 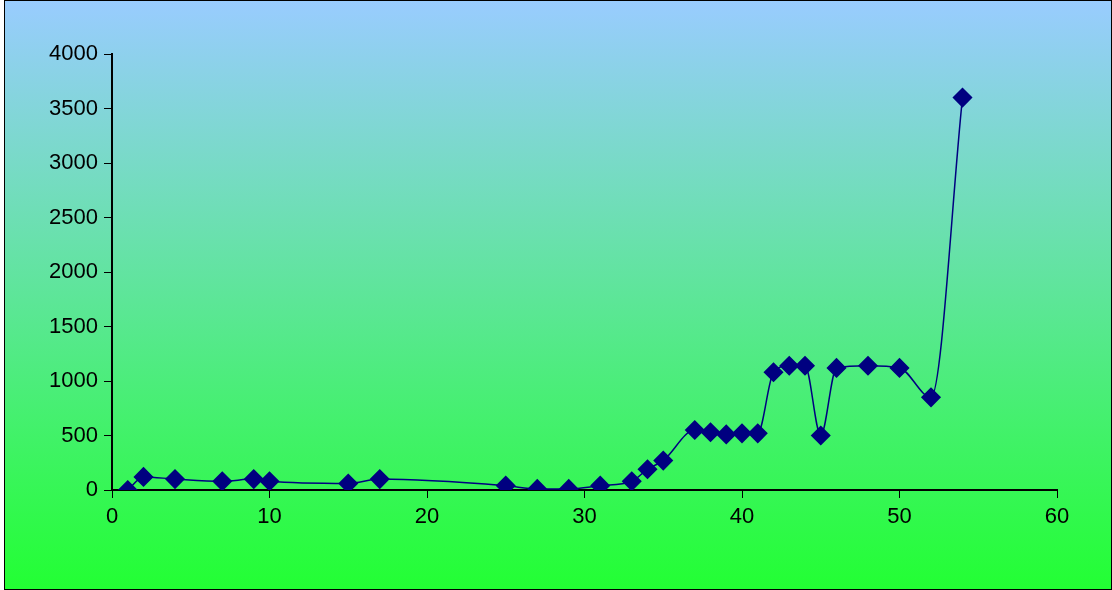 I want to click on x-tick-label: 0, so click(x=112, y=516).